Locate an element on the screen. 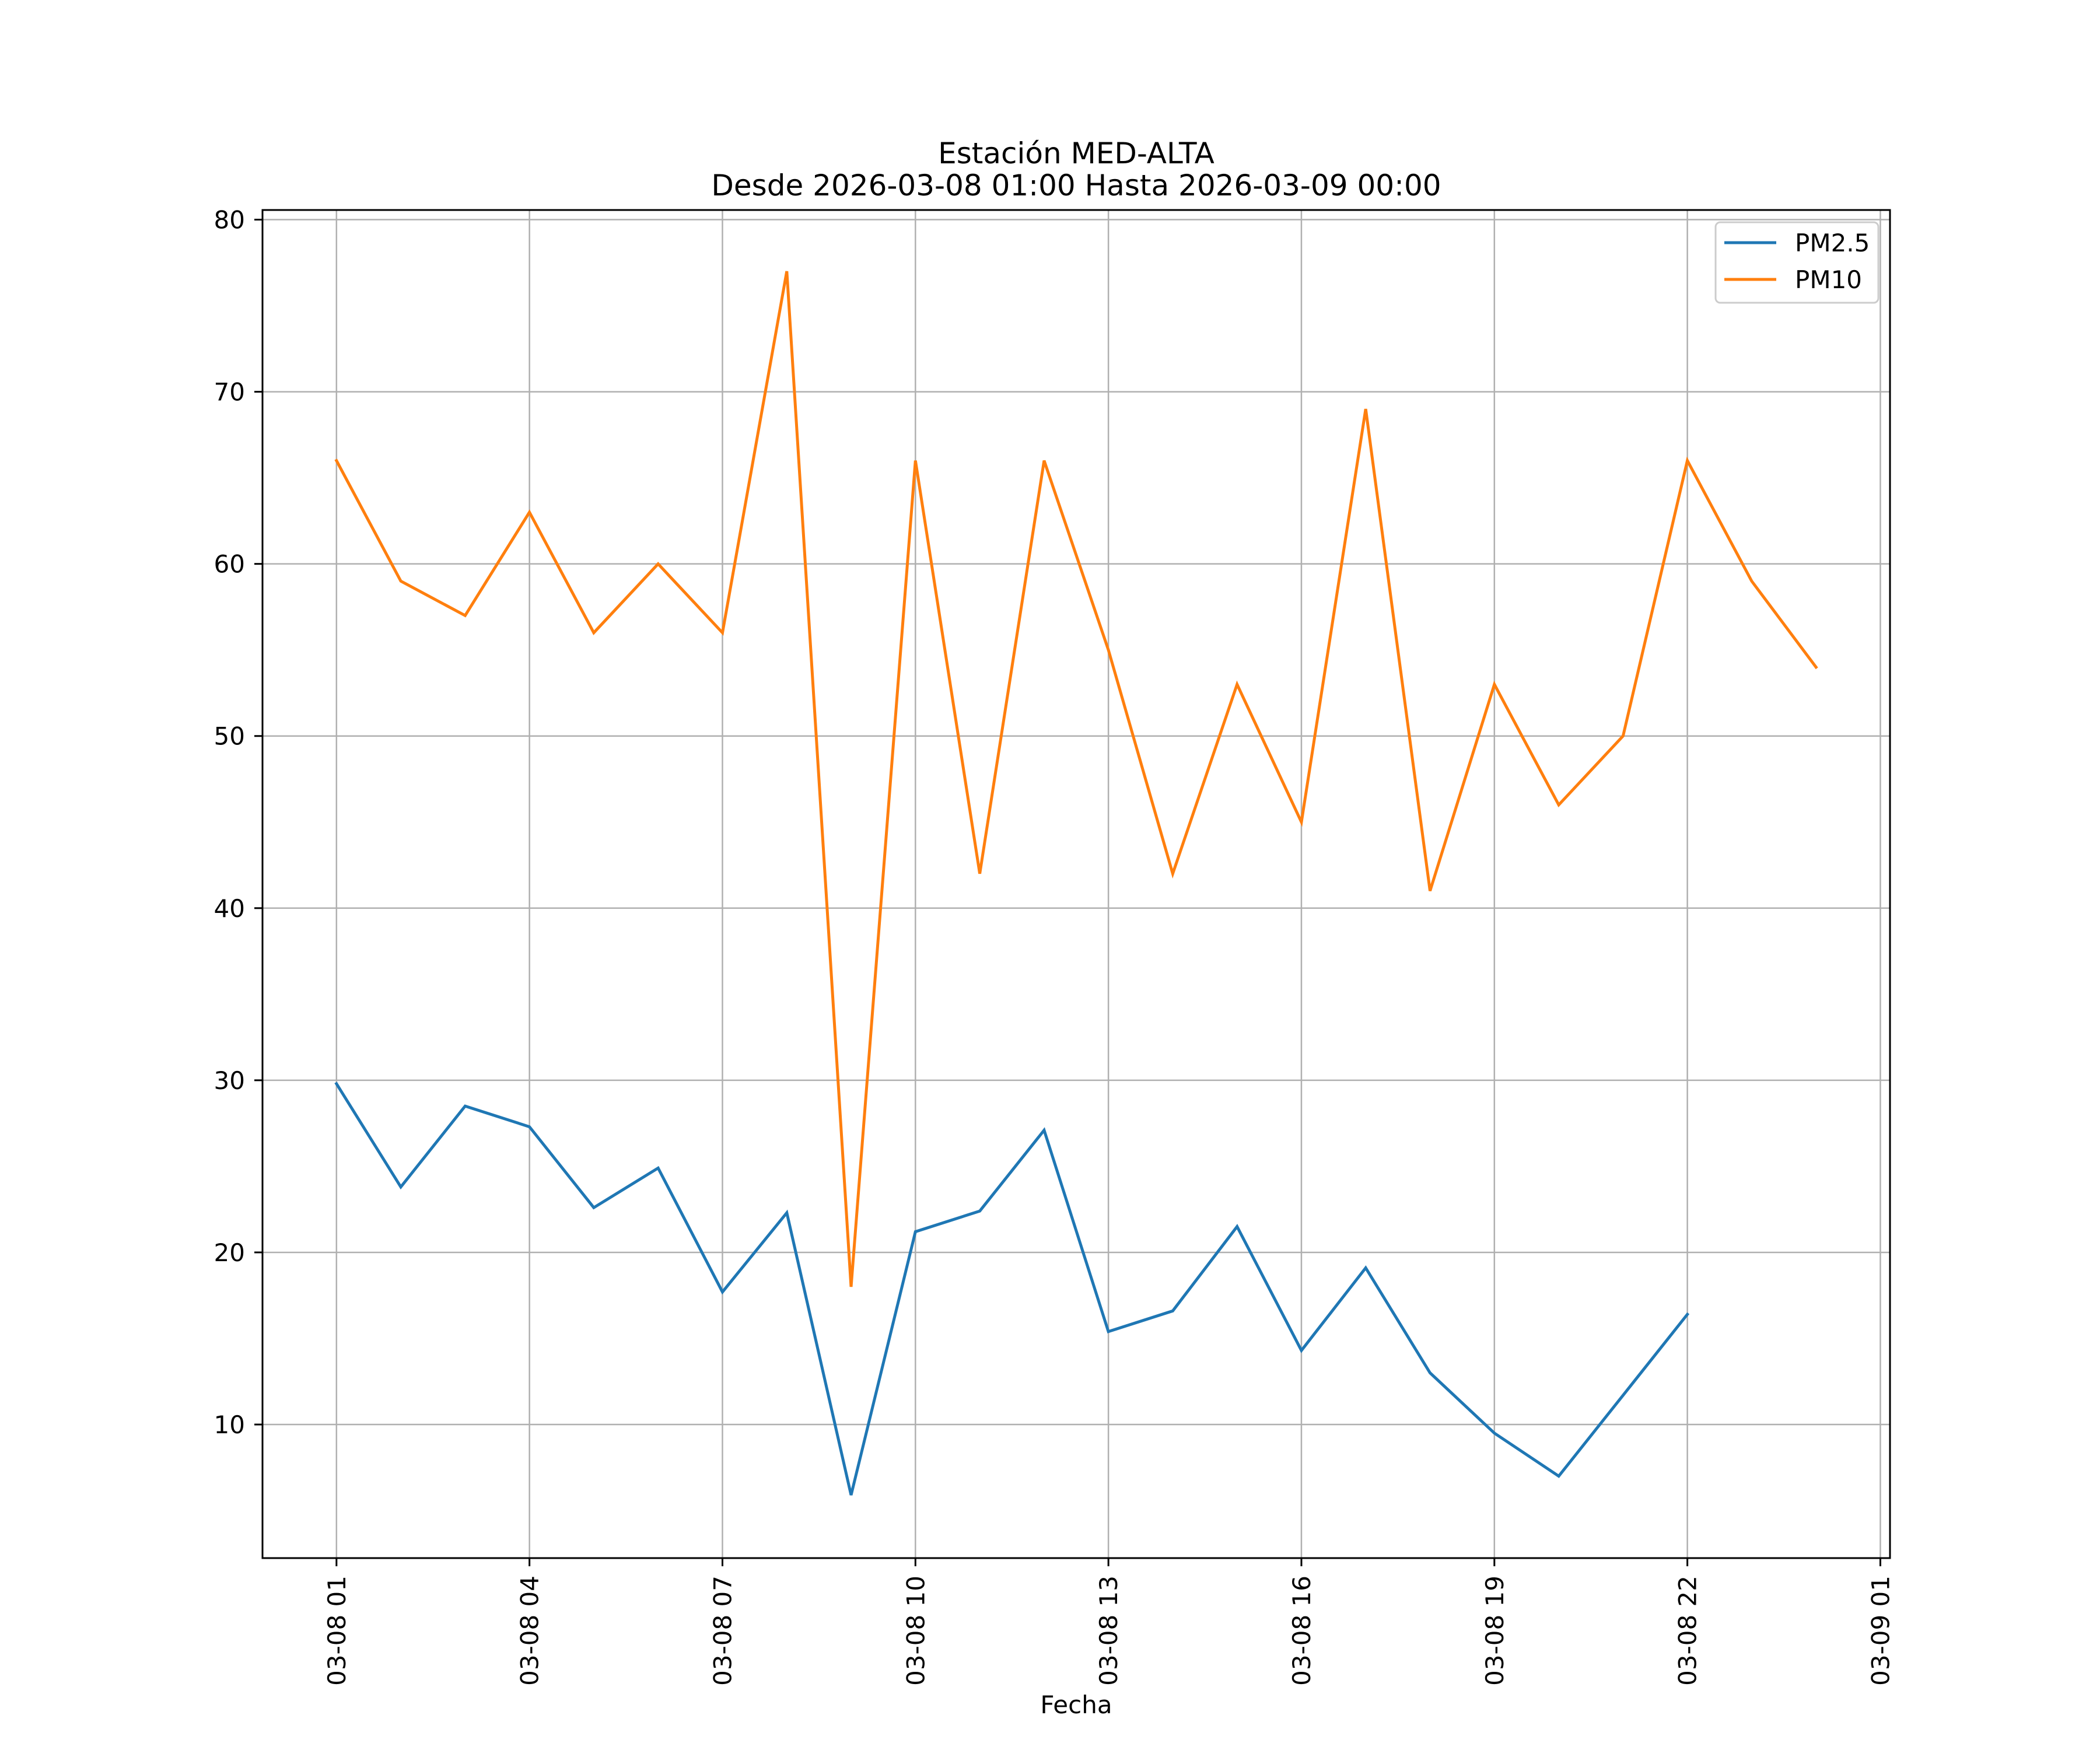 This screenshot has height=1750, width=2100. x-tick-label: 03-08 16 is located at coordinates (1301, 1631).